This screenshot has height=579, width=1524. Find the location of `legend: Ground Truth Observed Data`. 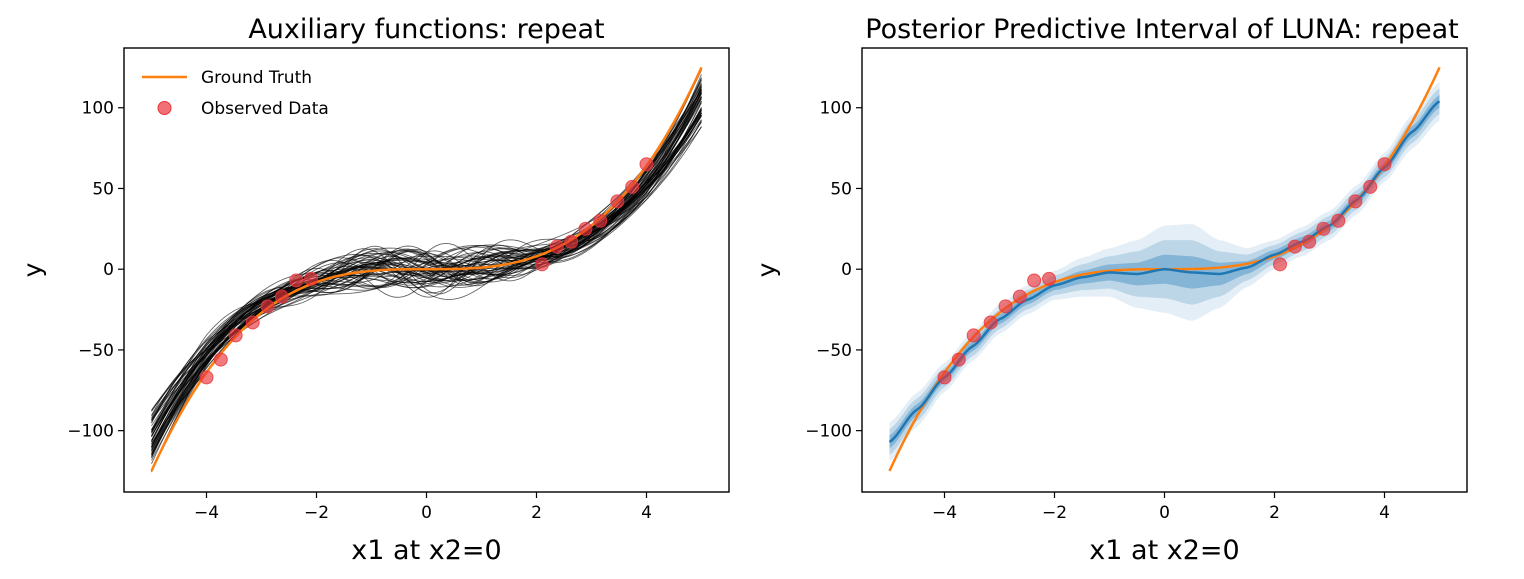

legend: Ground Truth Observed Data is located at coordinates (235, 93).